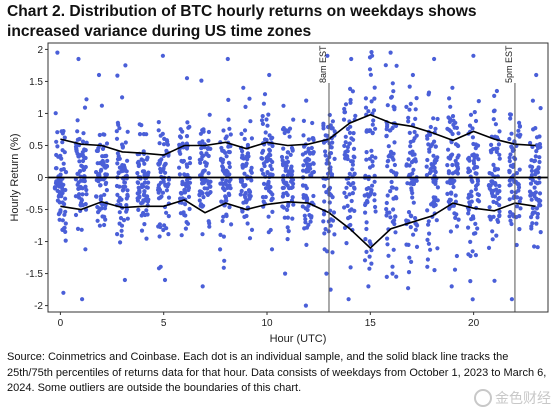 This screenshot has height=415, width=557. Describe the element at coordinates (298, 224) in the screenshot. I see `percentile-25-line` at that location.